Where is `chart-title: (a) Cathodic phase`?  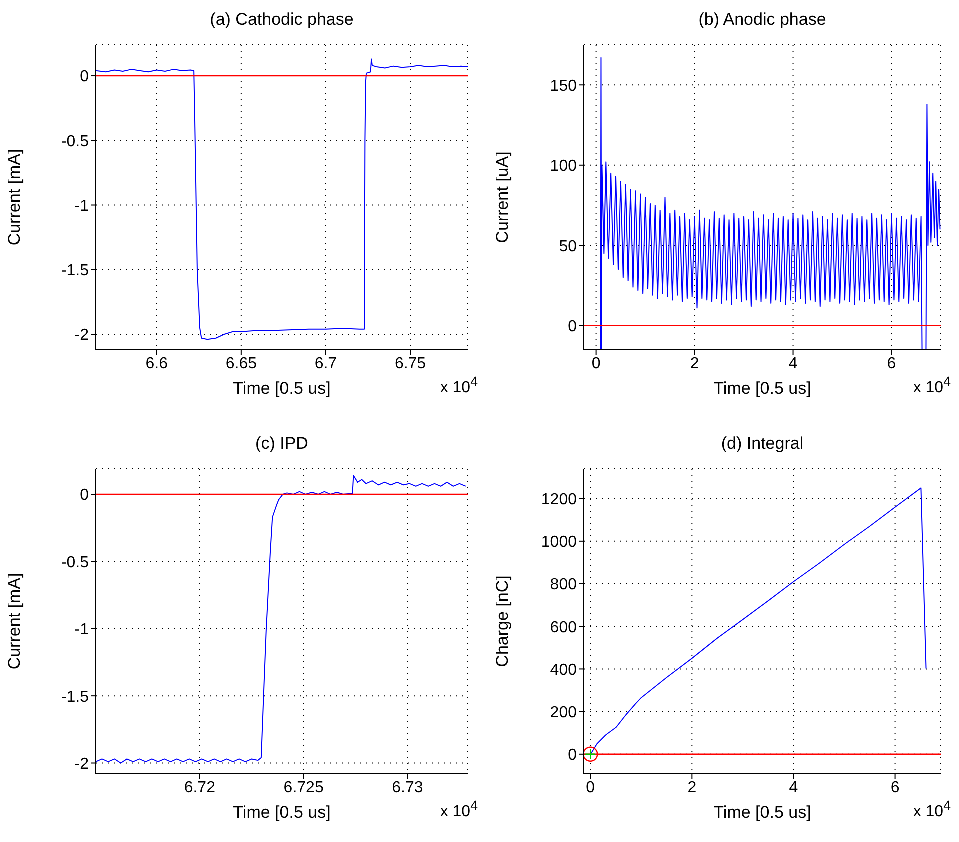
chart-title: (a) Cathodic phase is located at coordinates (282, 20).